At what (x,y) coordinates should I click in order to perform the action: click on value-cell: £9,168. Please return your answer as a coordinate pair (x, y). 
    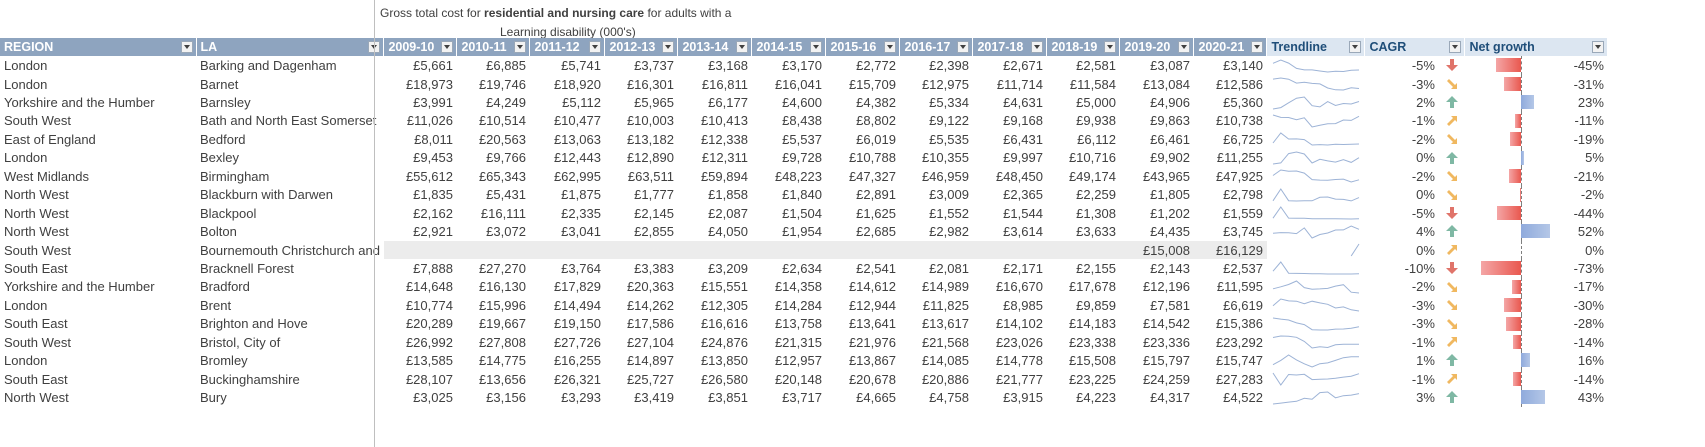
    Looking at the image, I should click on (1023, 121).